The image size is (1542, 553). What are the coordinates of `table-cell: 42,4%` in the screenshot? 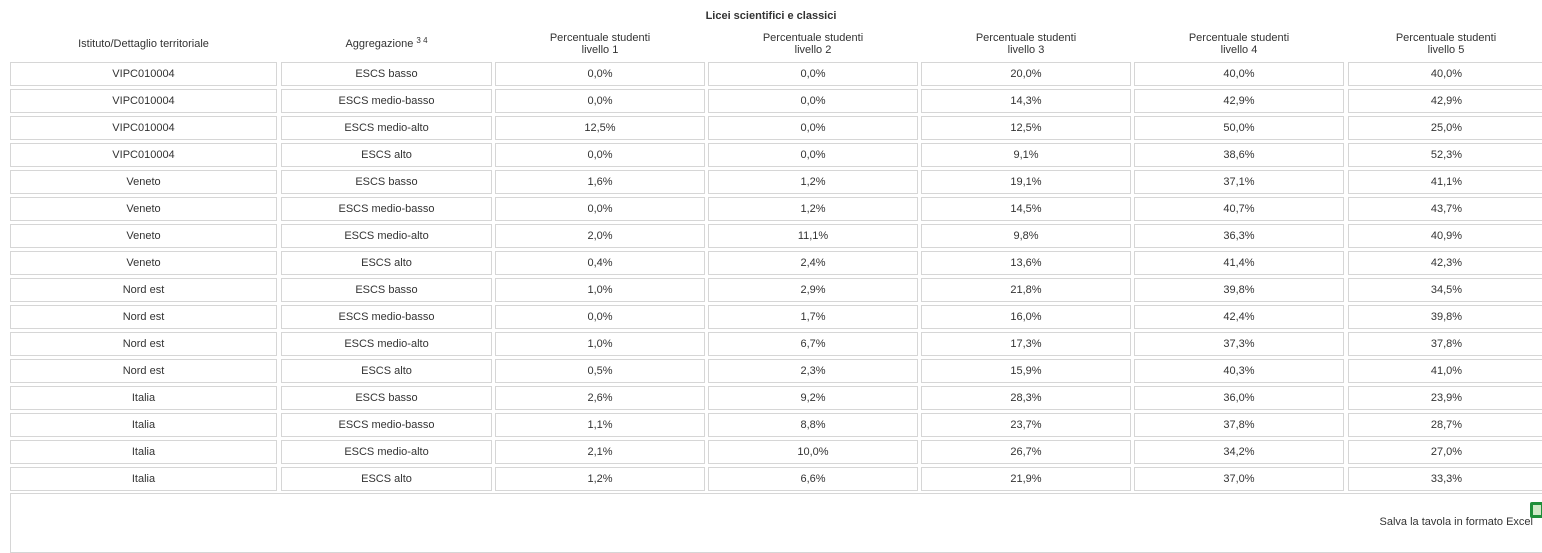 It's located at (1239, 317).